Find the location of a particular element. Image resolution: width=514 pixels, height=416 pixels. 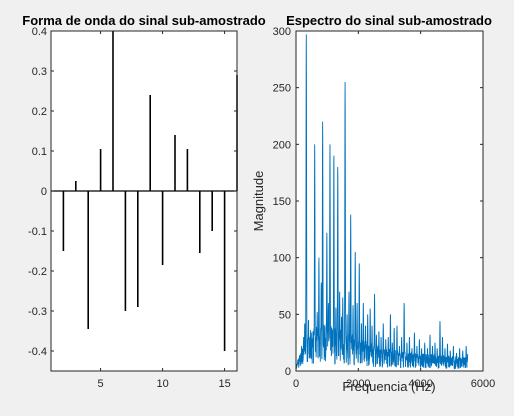

waveform-y-tick-label: 0.1 is located at coordinates (39, 152).